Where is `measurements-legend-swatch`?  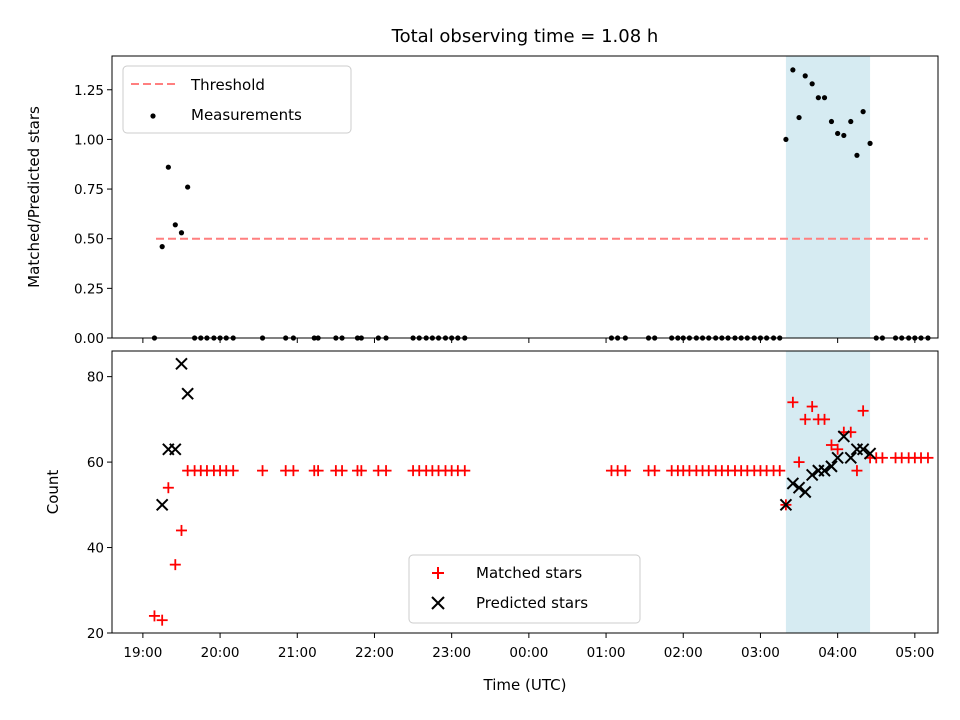
measurements-legend-swatch is located at coordinates (153, 116).